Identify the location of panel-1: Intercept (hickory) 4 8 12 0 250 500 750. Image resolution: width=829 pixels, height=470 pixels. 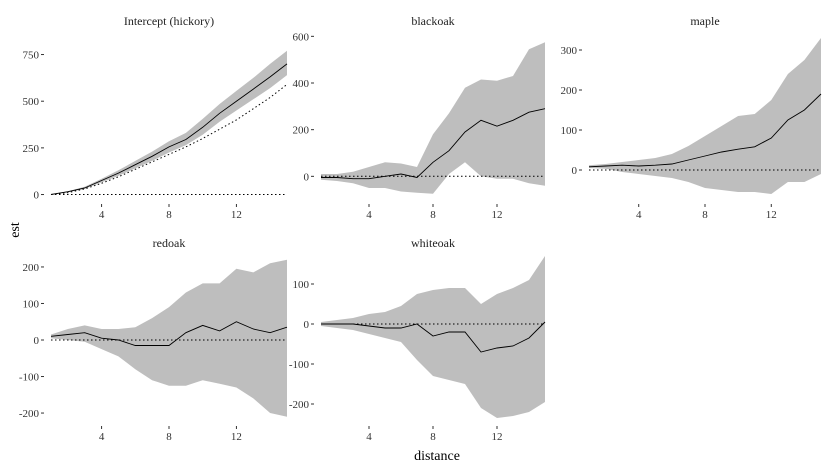
(155, 117).